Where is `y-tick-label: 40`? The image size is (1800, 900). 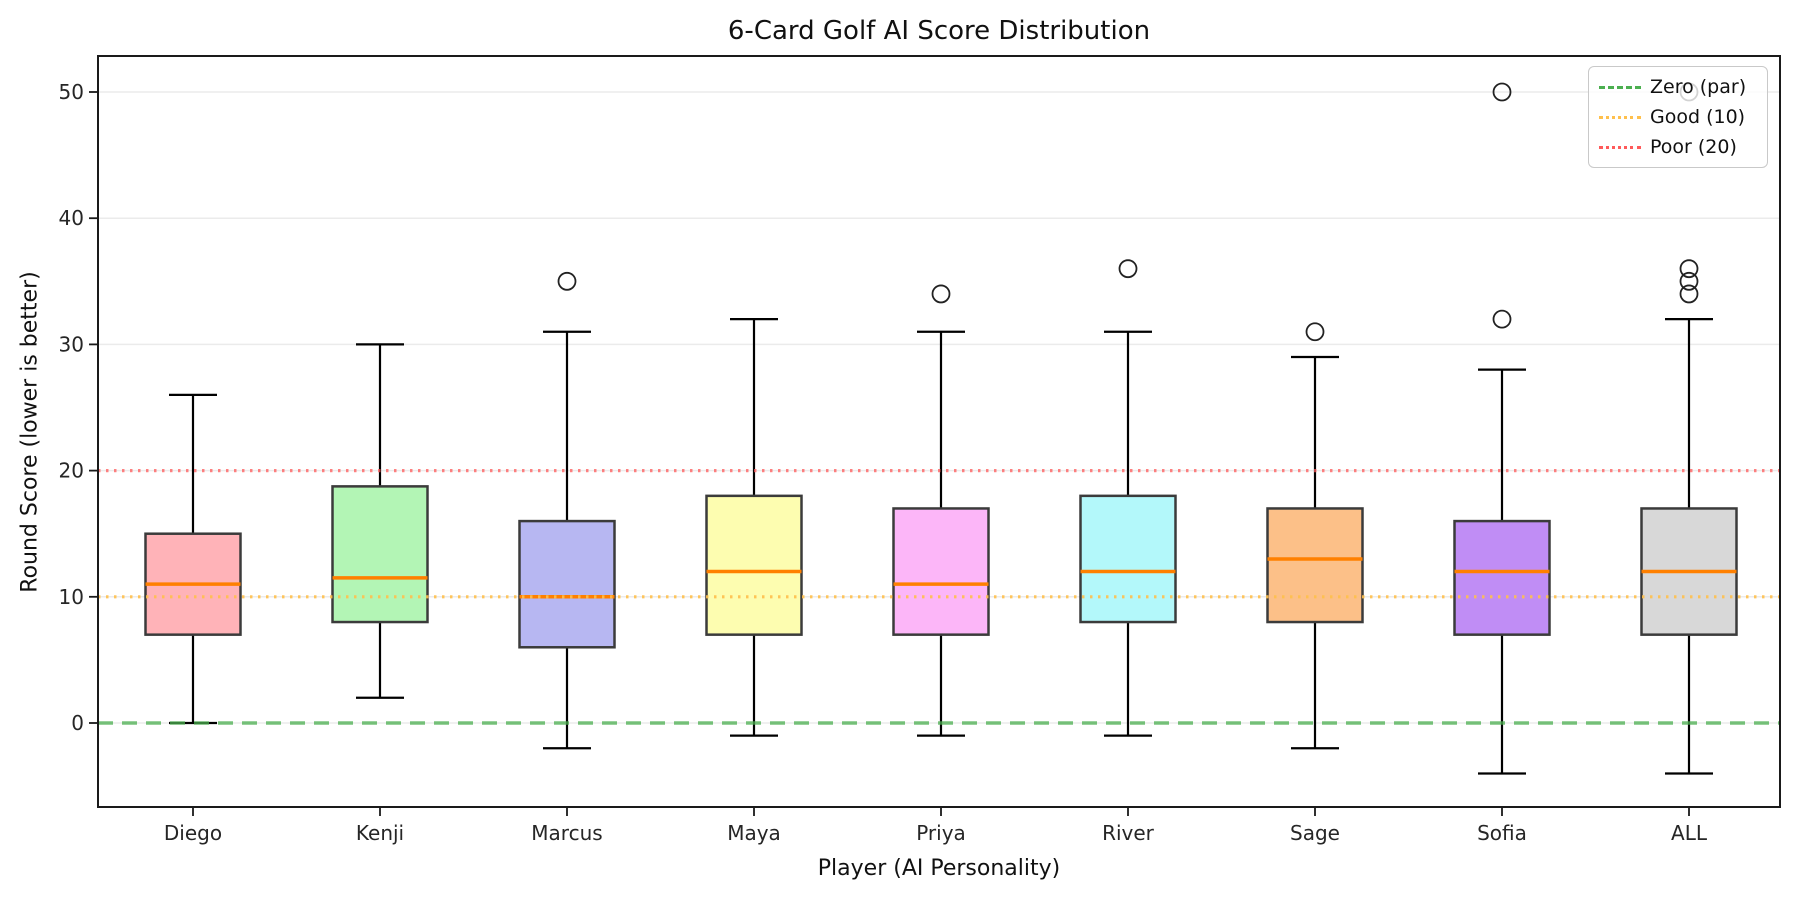 y-tick-label: 40 is located at coordinates (71, 218).